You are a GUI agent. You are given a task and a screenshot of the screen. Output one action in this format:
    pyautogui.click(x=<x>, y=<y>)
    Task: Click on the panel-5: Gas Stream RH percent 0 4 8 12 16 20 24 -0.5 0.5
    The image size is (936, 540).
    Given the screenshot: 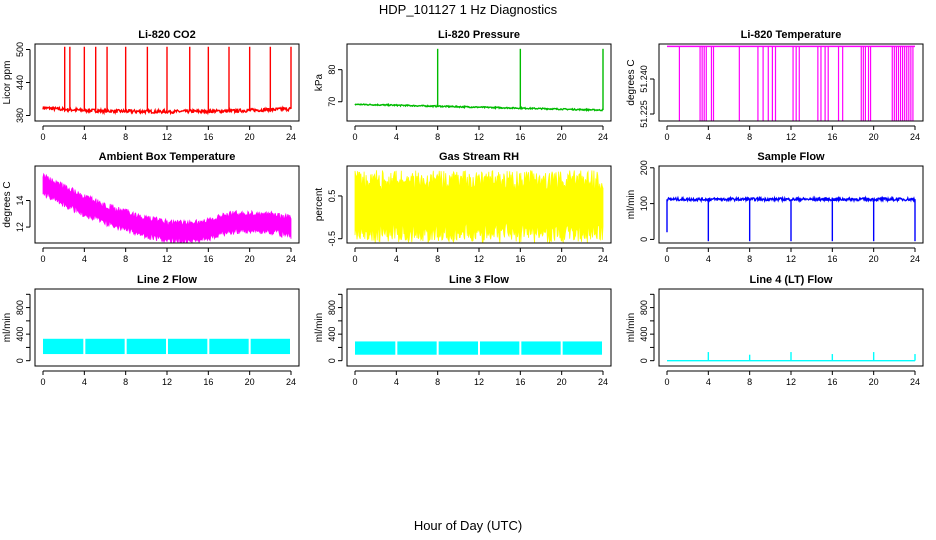 What is the action you would take?
    pyautogui.click(x=463, y=207)
    